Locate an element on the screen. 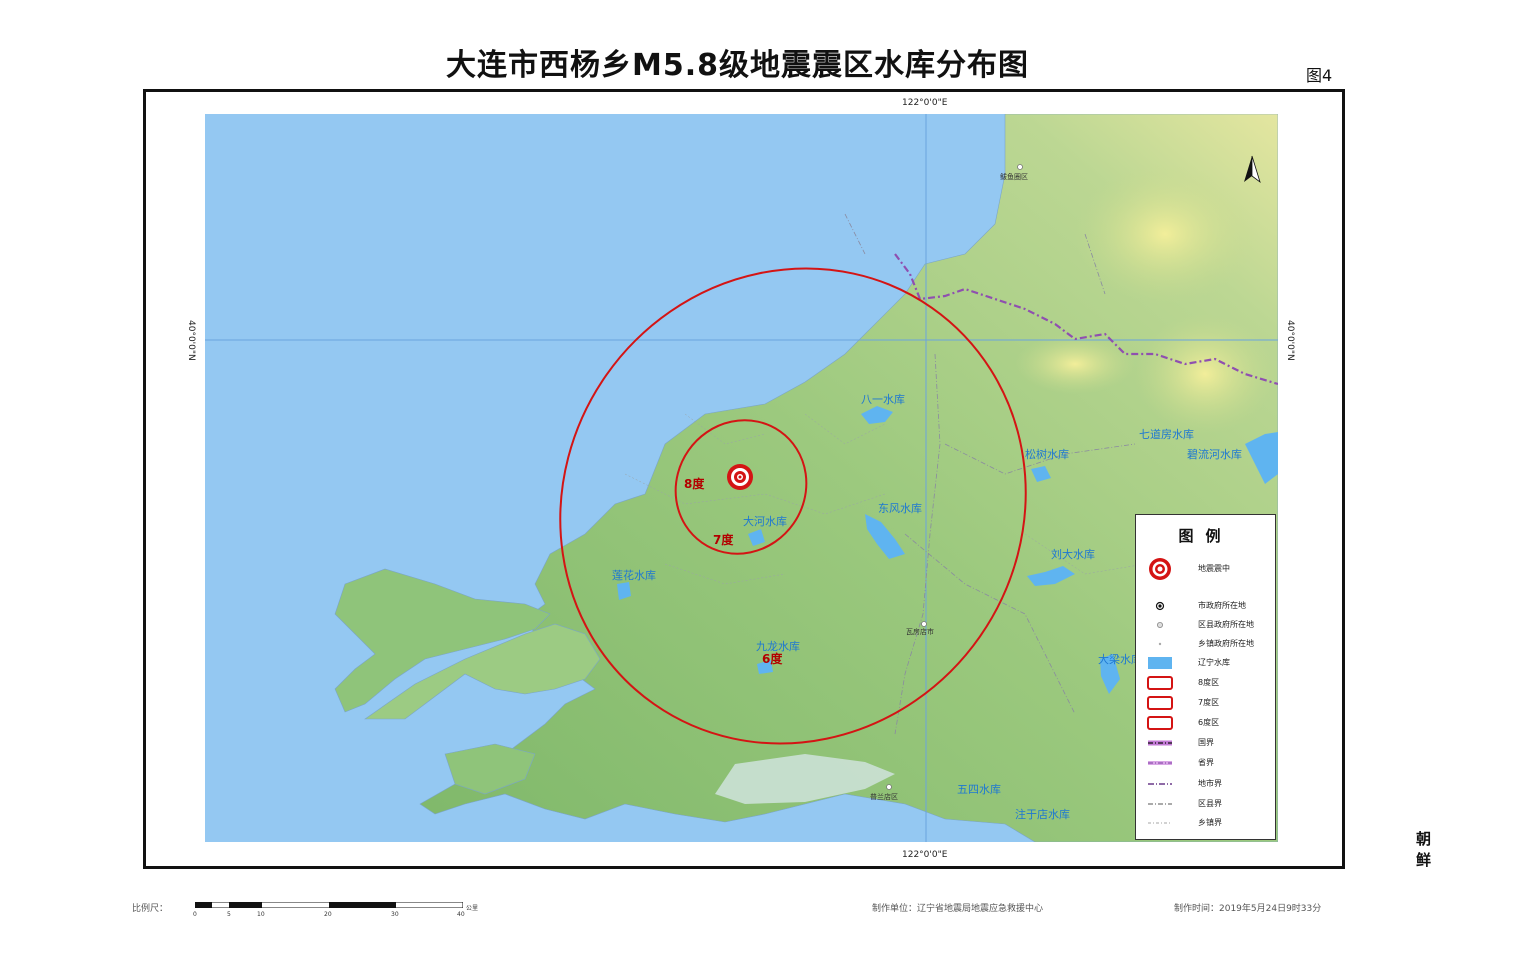  town-border-line is located at coordinates (885, 499).